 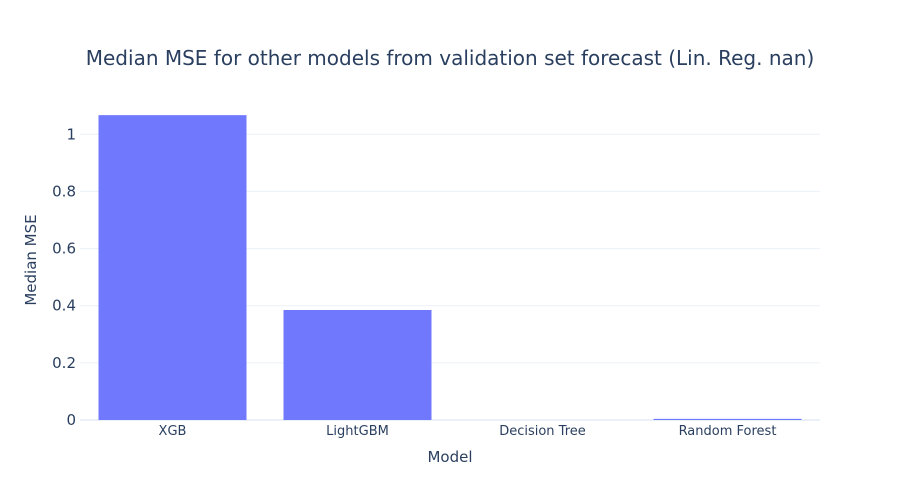 I want to click on y-tick-labels: 0 0.2 0.4 0.6 0.8 1, so click(x=64, y=277).